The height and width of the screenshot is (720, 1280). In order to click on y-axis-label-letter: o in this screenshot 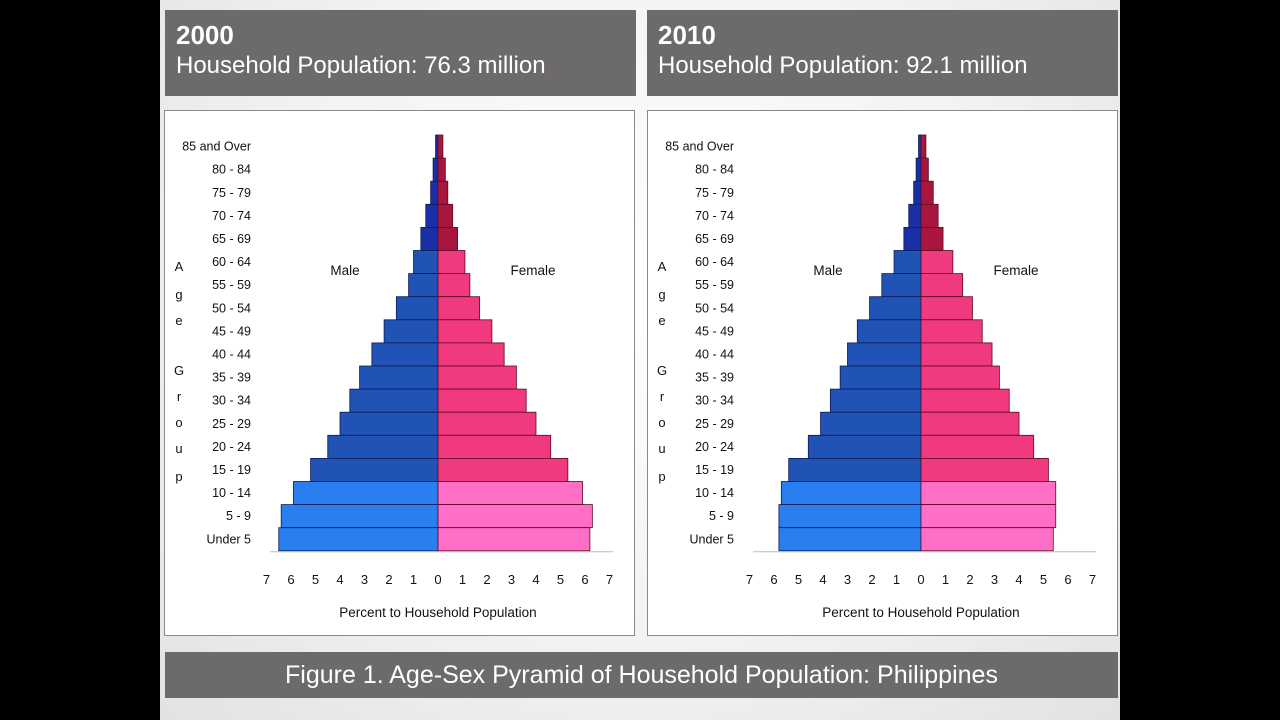, I will do `click(178, 422)`.